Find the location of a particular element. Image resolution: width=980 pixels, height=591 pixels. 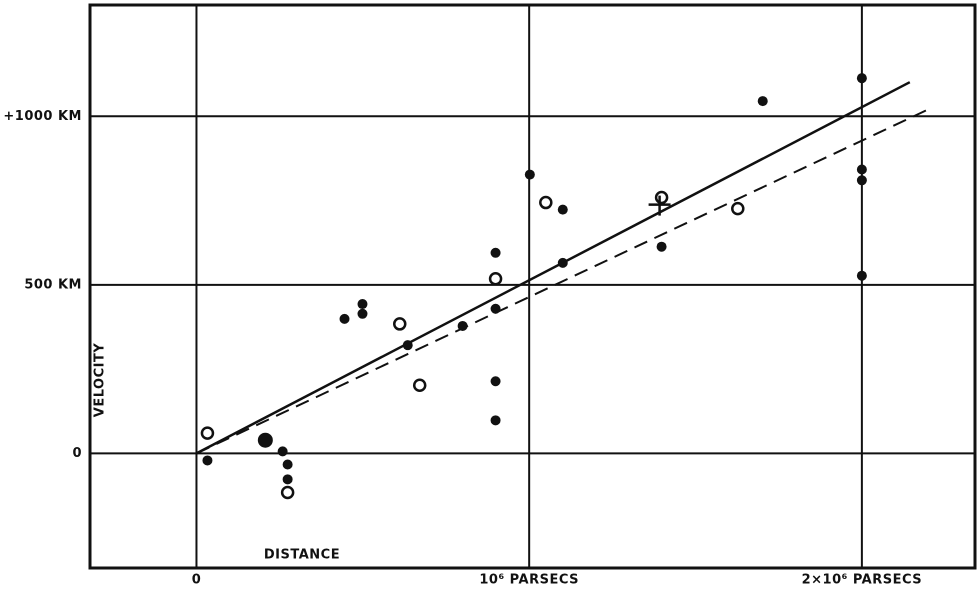

y-tick-label: +1000 KM is located at coordinates (42, 116).